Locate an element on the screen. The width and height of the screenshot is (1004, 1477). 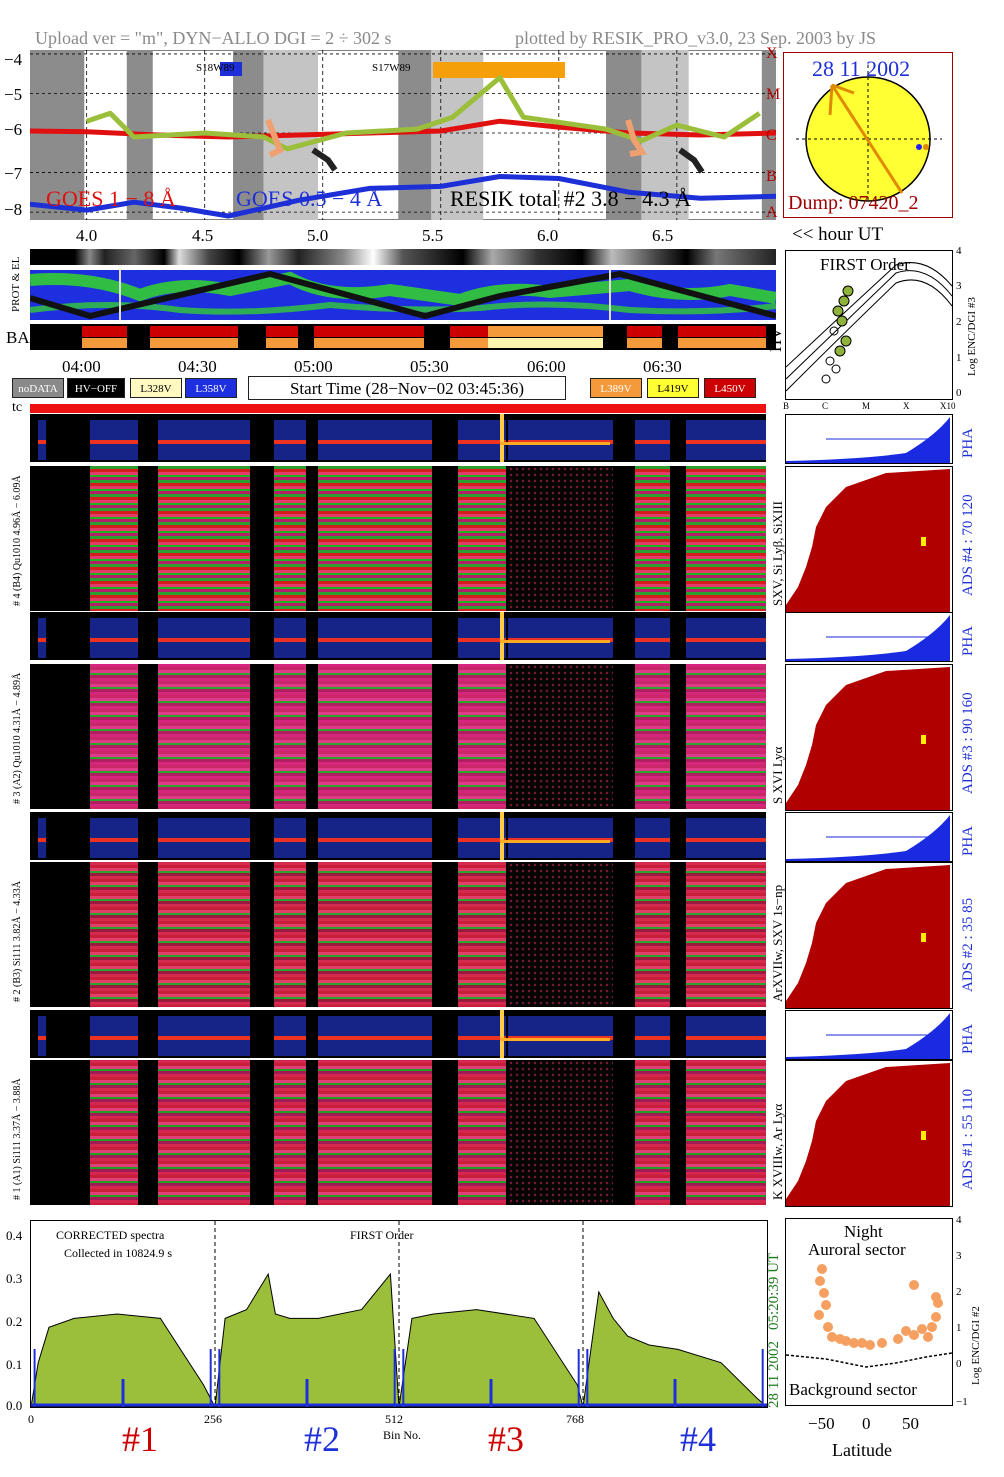
first-order-chart is located at coordinates (869, 327).